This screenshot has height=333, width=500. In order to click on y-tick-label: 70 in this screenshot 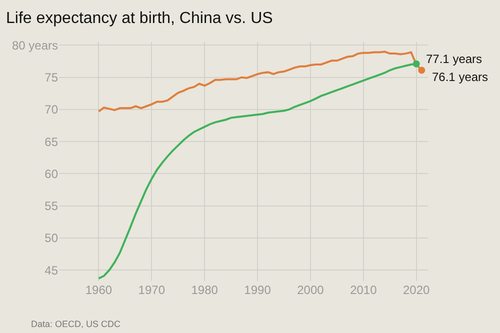, I will do `click(51, 109)`.